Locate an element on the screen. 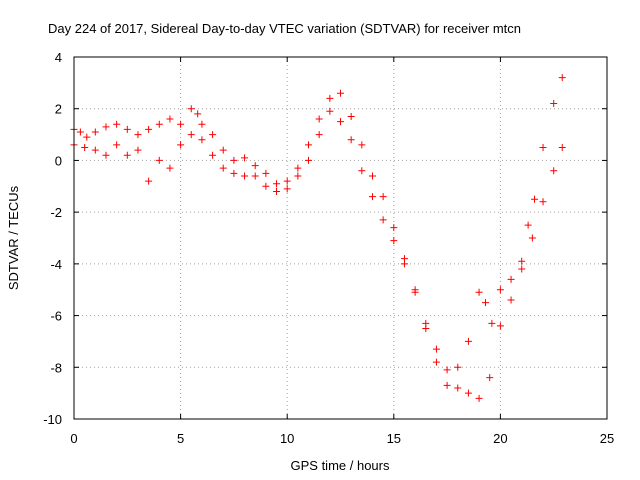 The image size is (640, 480). x-tick-label: 20 is located at coordinates (500, 438).